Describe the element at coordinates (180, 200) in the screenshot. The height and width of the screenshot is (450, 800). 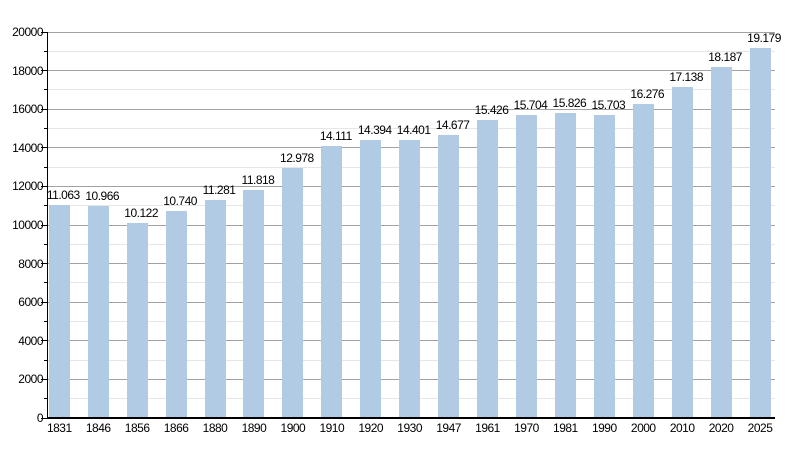
I see `bar-value-label: 10.740` at that location.